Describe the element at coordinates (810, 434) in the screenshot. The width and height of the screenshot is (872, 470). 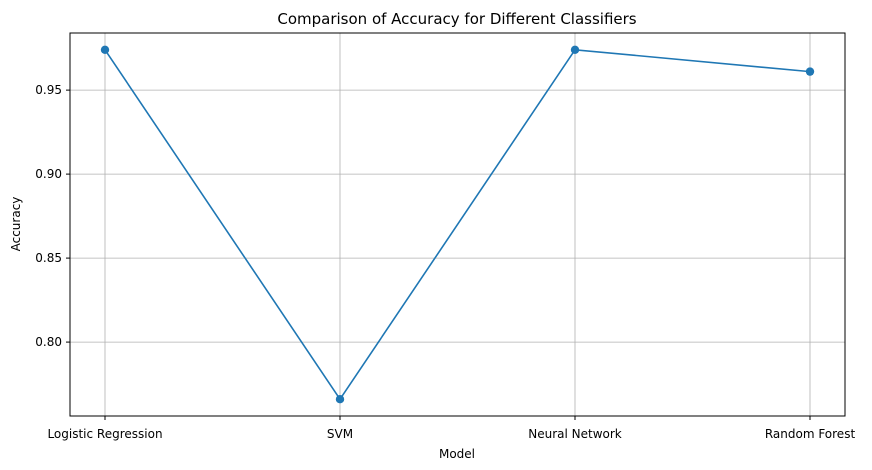
I see `x-tick-label: Random Forest` at that location.